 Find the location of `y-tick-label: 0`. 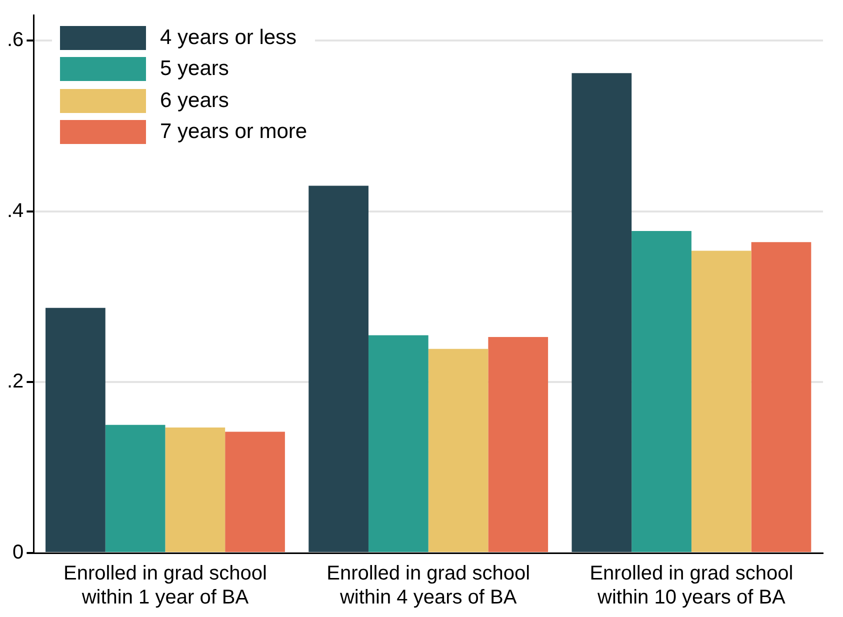

y-tick-label: 0 is located at coordinates (18, 553).